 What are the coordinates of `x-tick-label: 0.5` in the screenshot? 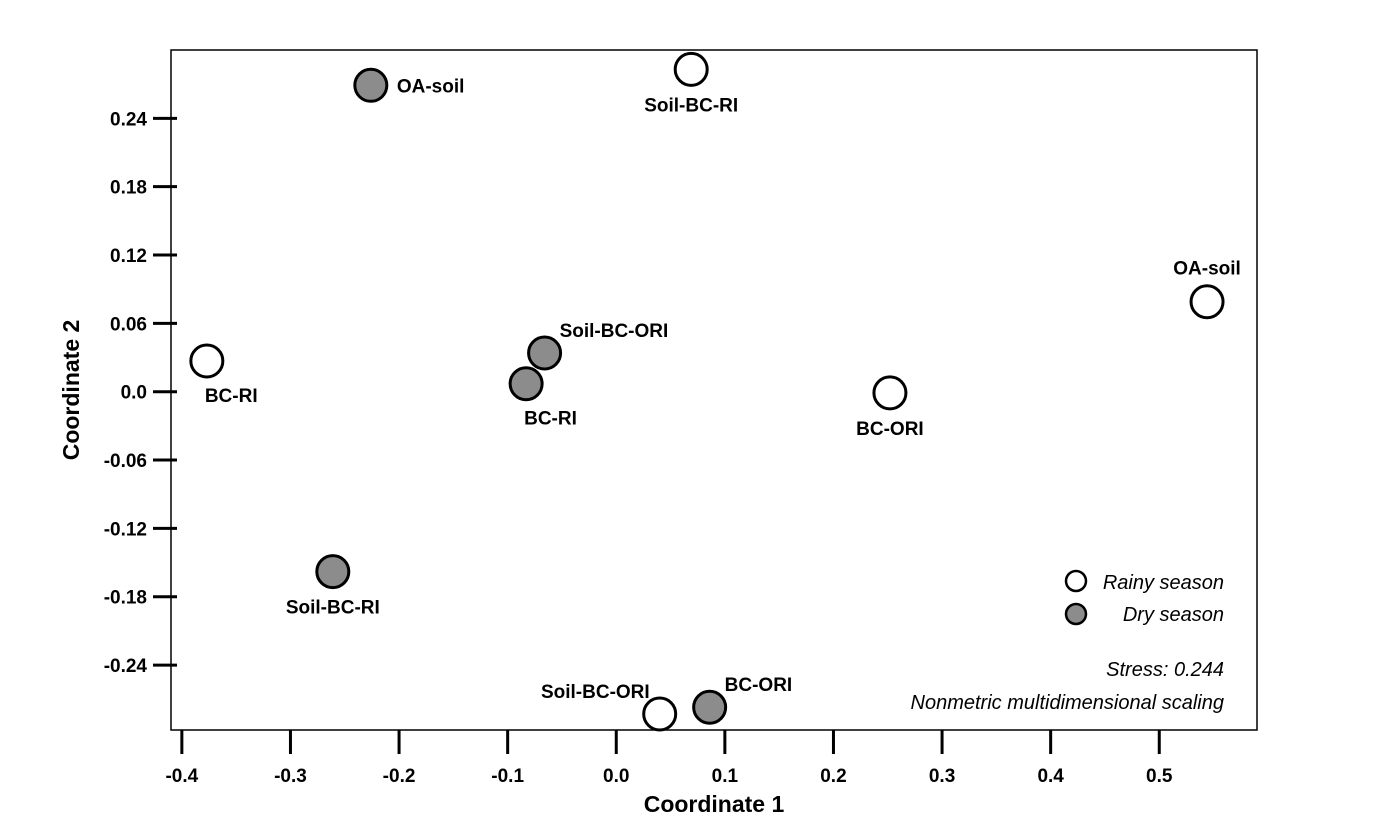 It's located at (1159, 776).